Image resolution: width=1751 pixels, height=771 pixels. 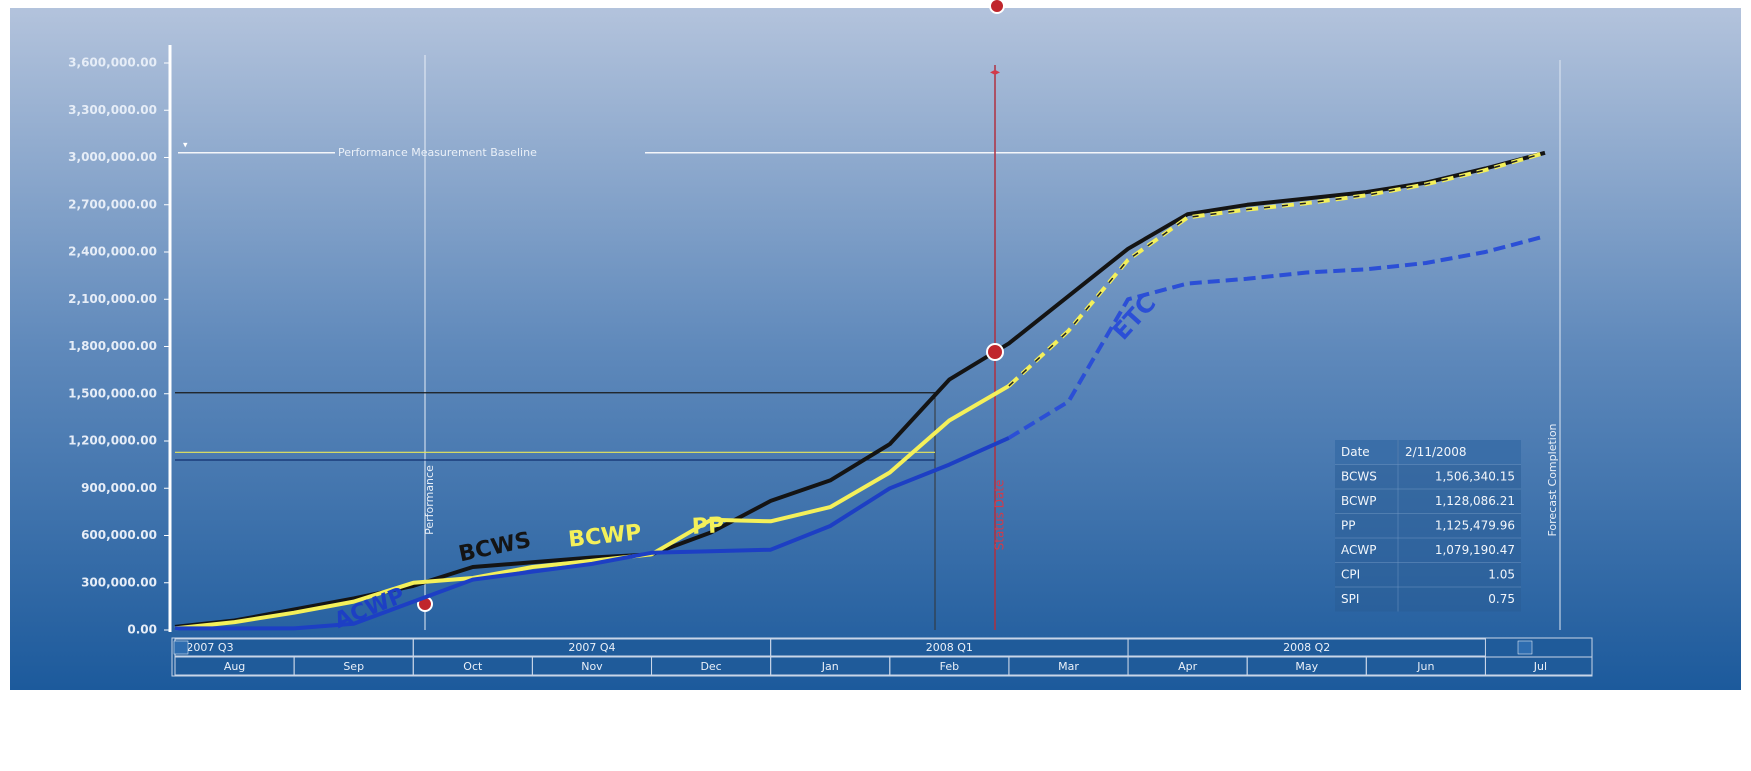 I want to click on readout-value: 1.05, so click(x=1501, y=574).